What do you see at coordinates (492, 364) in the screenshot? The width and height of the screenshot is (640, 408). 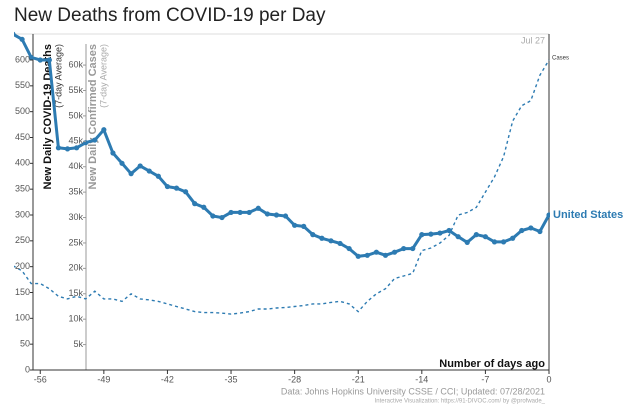 I see `x-axis-label: Number of days ago` at bounding box center [492, 364].